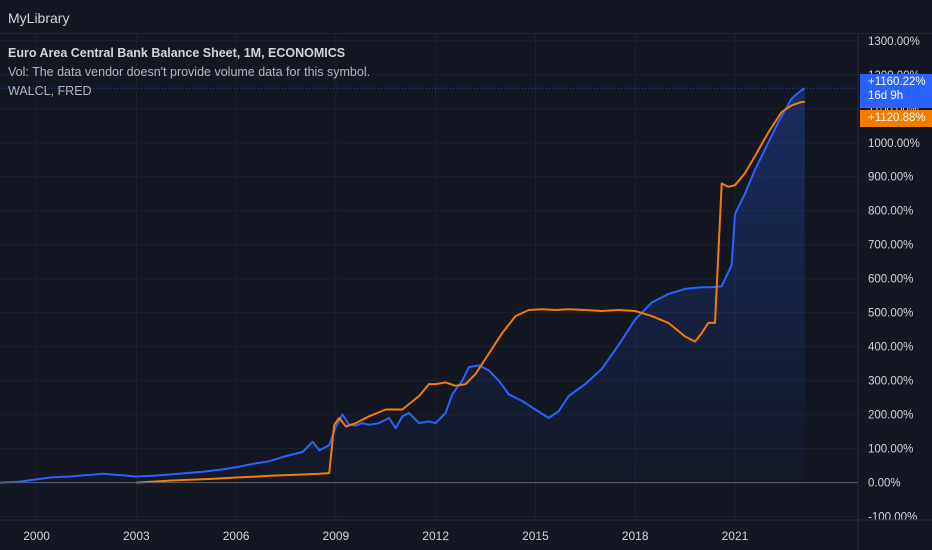 The width and height of the screenshot is (932, 550). Describe the element at coordinates (39, 18) in the screenshot. I see `app-title: MyLibrary` at that location.